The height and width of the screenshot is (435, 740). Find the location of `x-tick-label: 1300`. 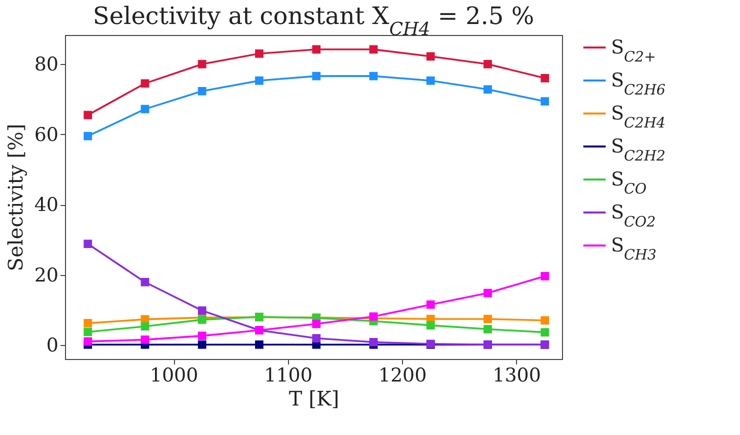

x-tick-label: 1300 is located at coordinates (516, 375).